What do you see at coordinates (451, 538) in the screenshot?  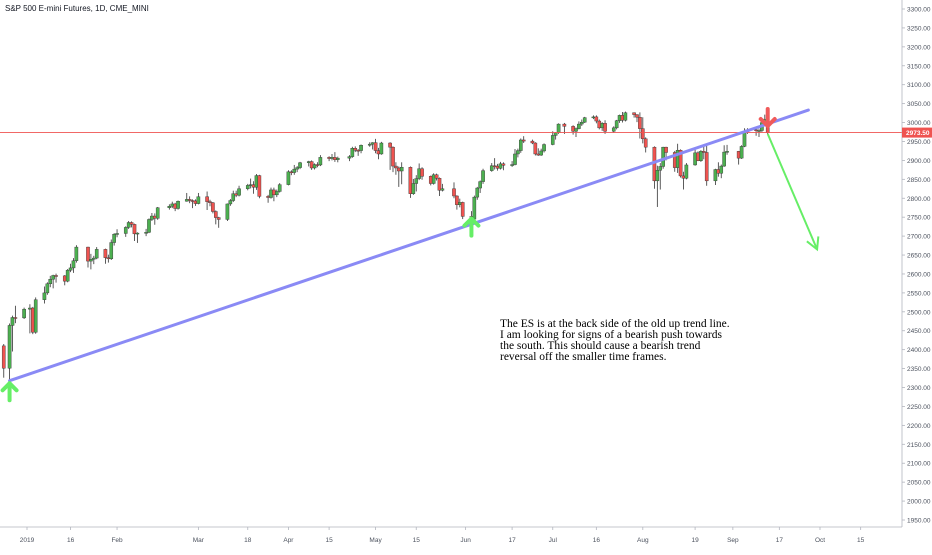 I see `time-axis-background` at bounding box center [451, 538].